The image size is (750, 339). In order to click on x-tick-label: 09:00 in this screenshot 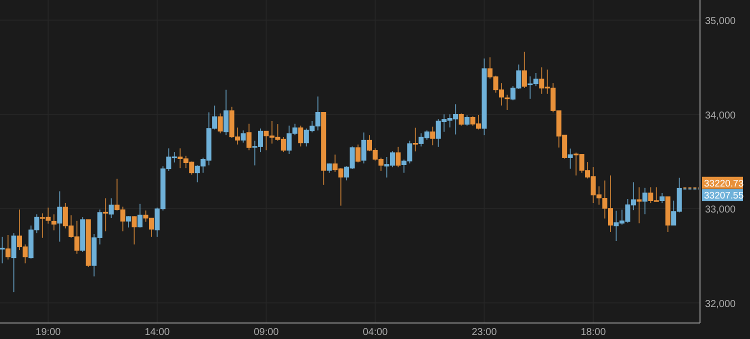, I will do `click(267, 332)`.